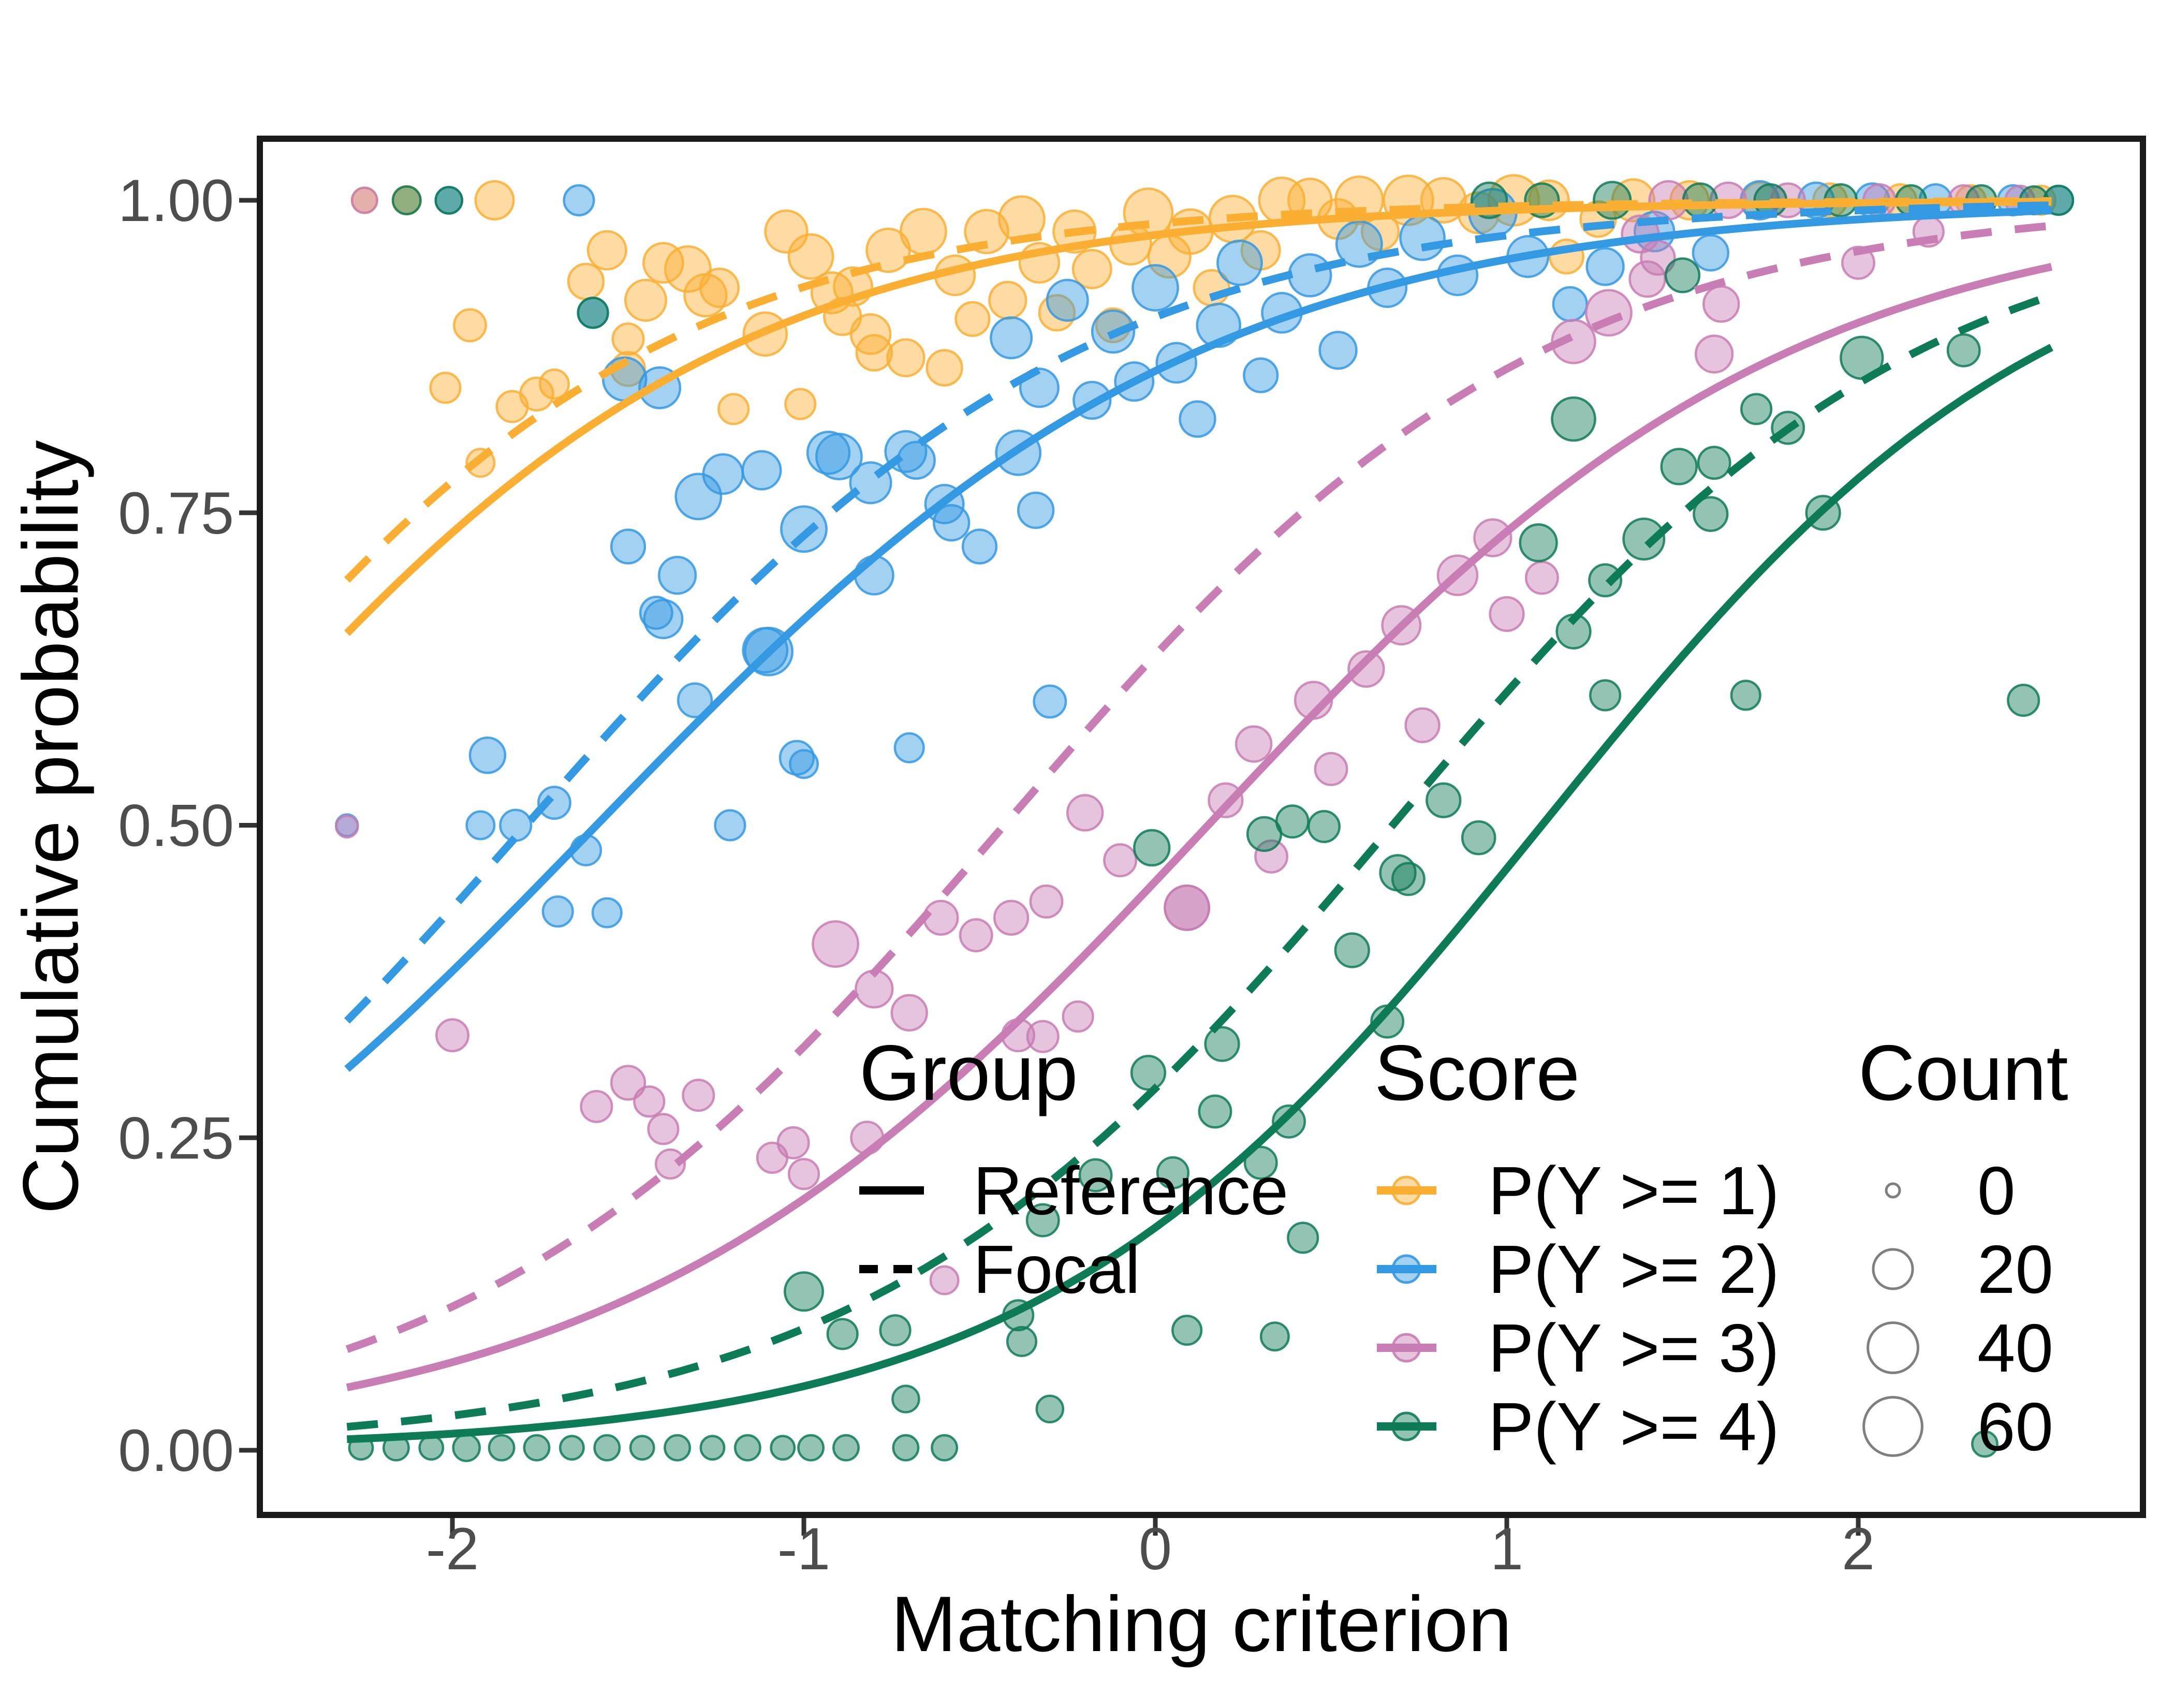 This screenshot has width=2174, height=1708. I want to click on y-tick-label: 0.75, so click(176, 513).